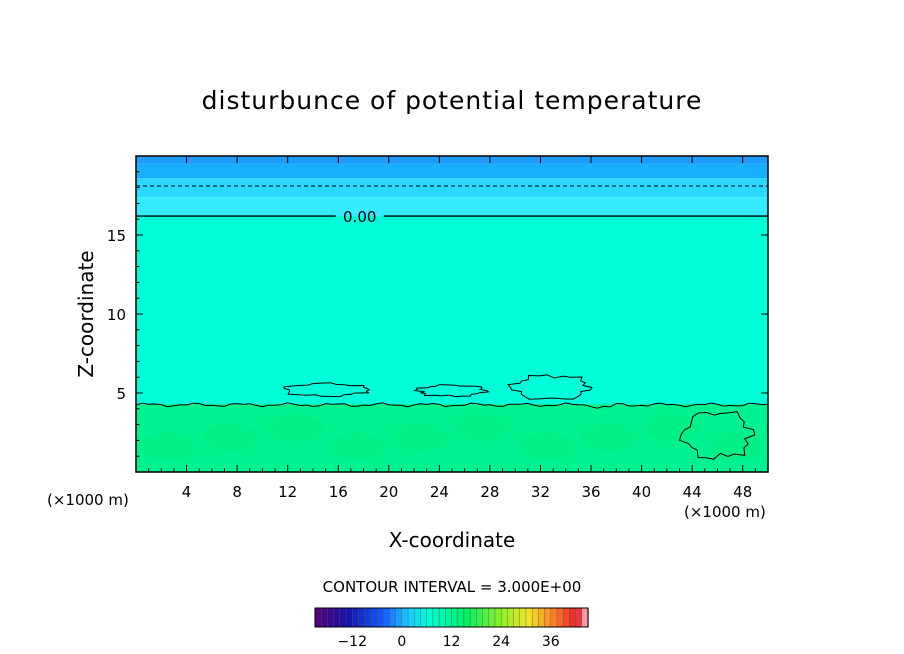  I want to click on y-tick-label-0: 5, so click(121, 394).